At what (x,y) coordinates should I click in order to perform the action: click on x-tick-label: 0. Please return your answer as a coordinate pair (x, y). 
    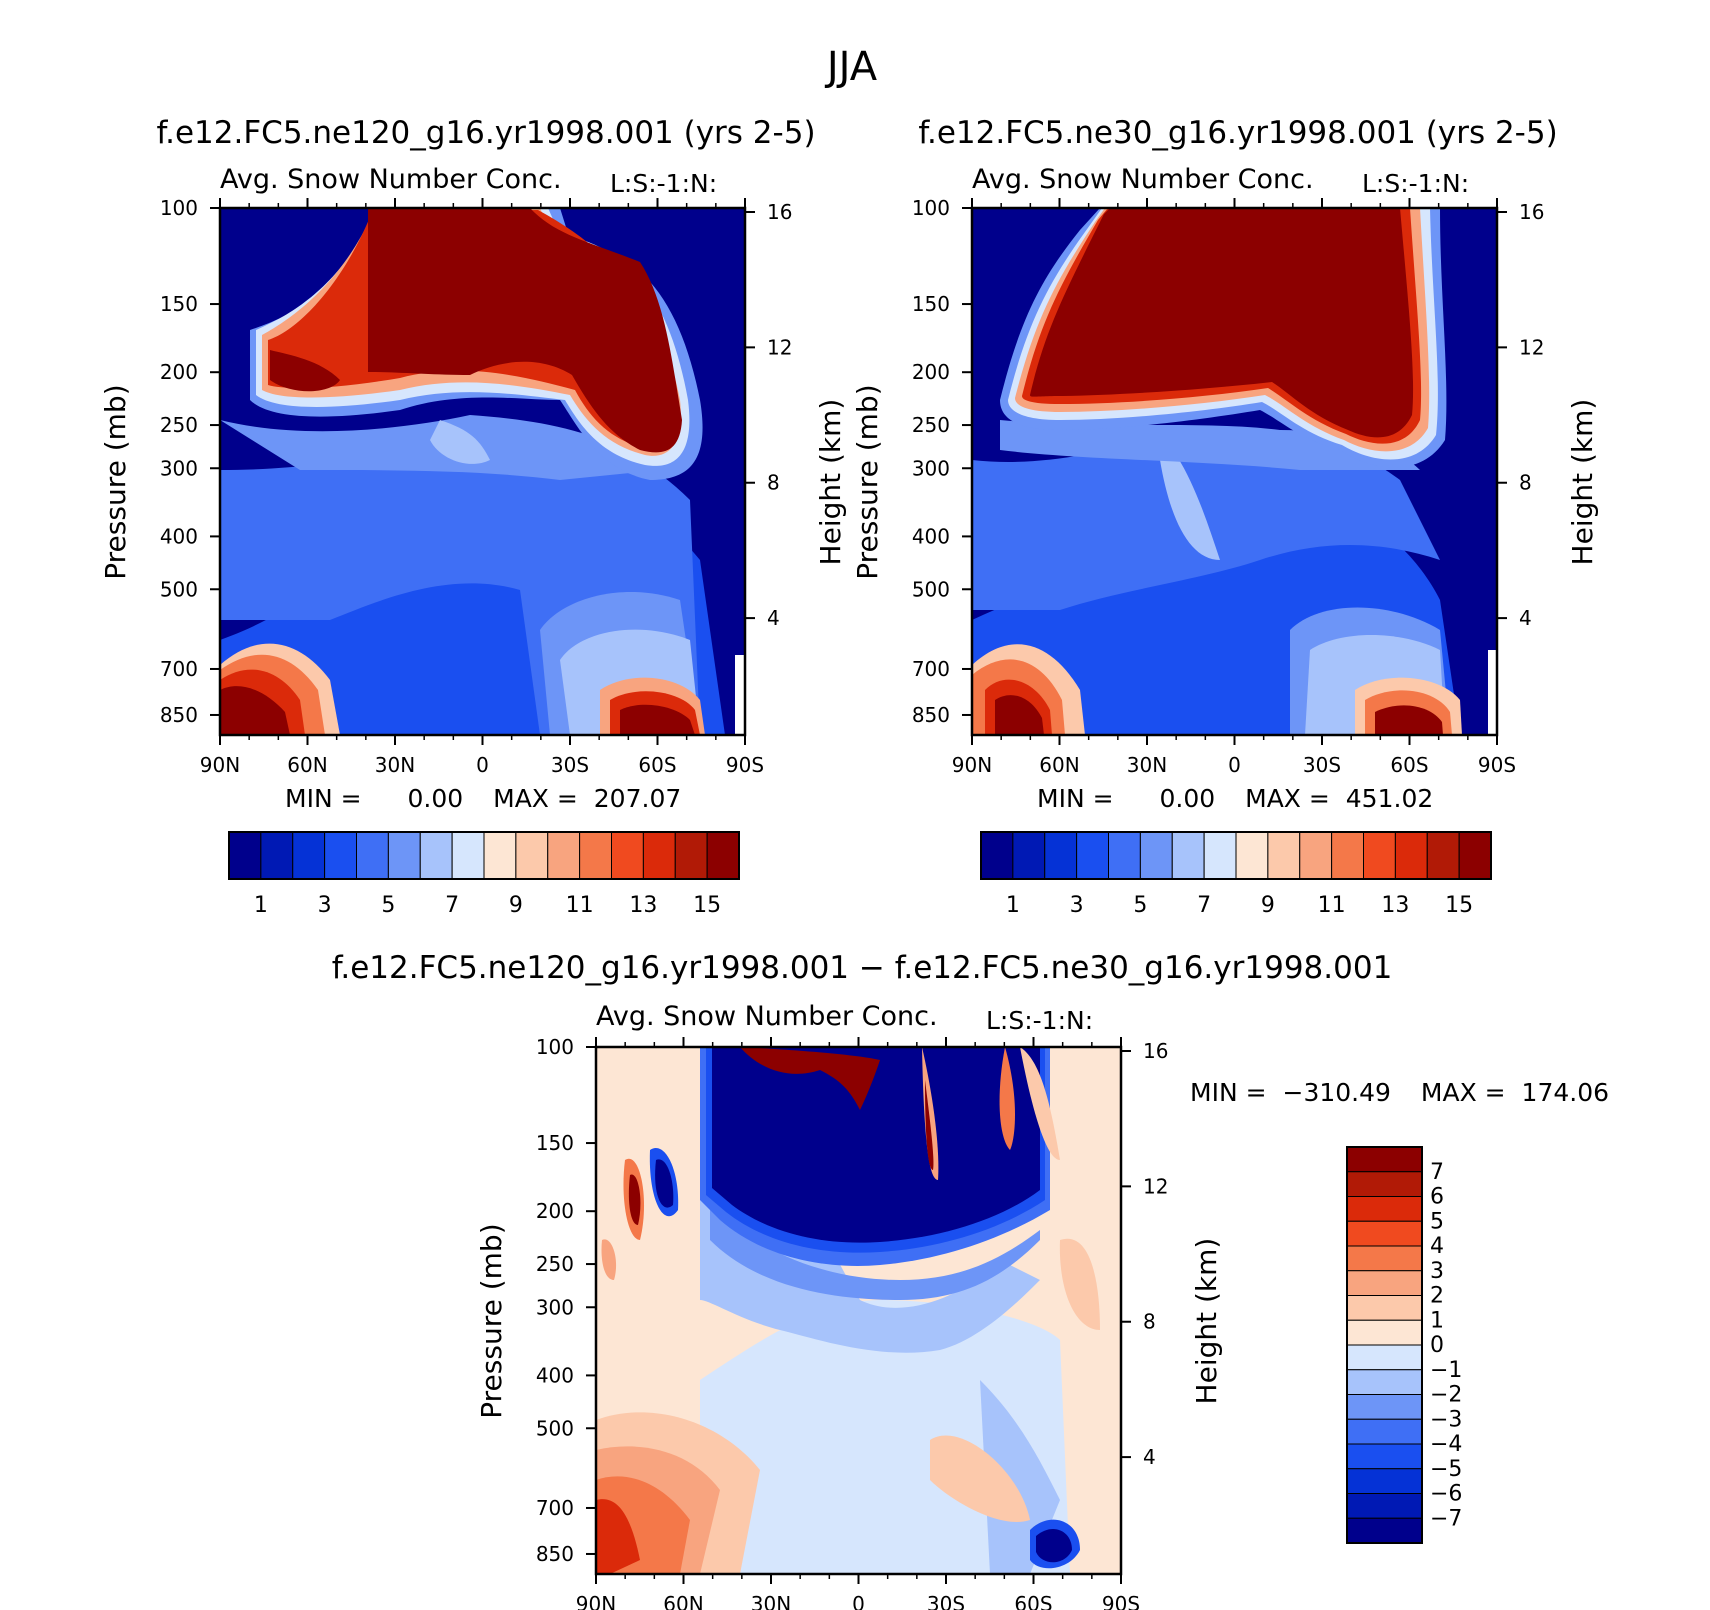
    Looking at the image, I should click on (482, 765).